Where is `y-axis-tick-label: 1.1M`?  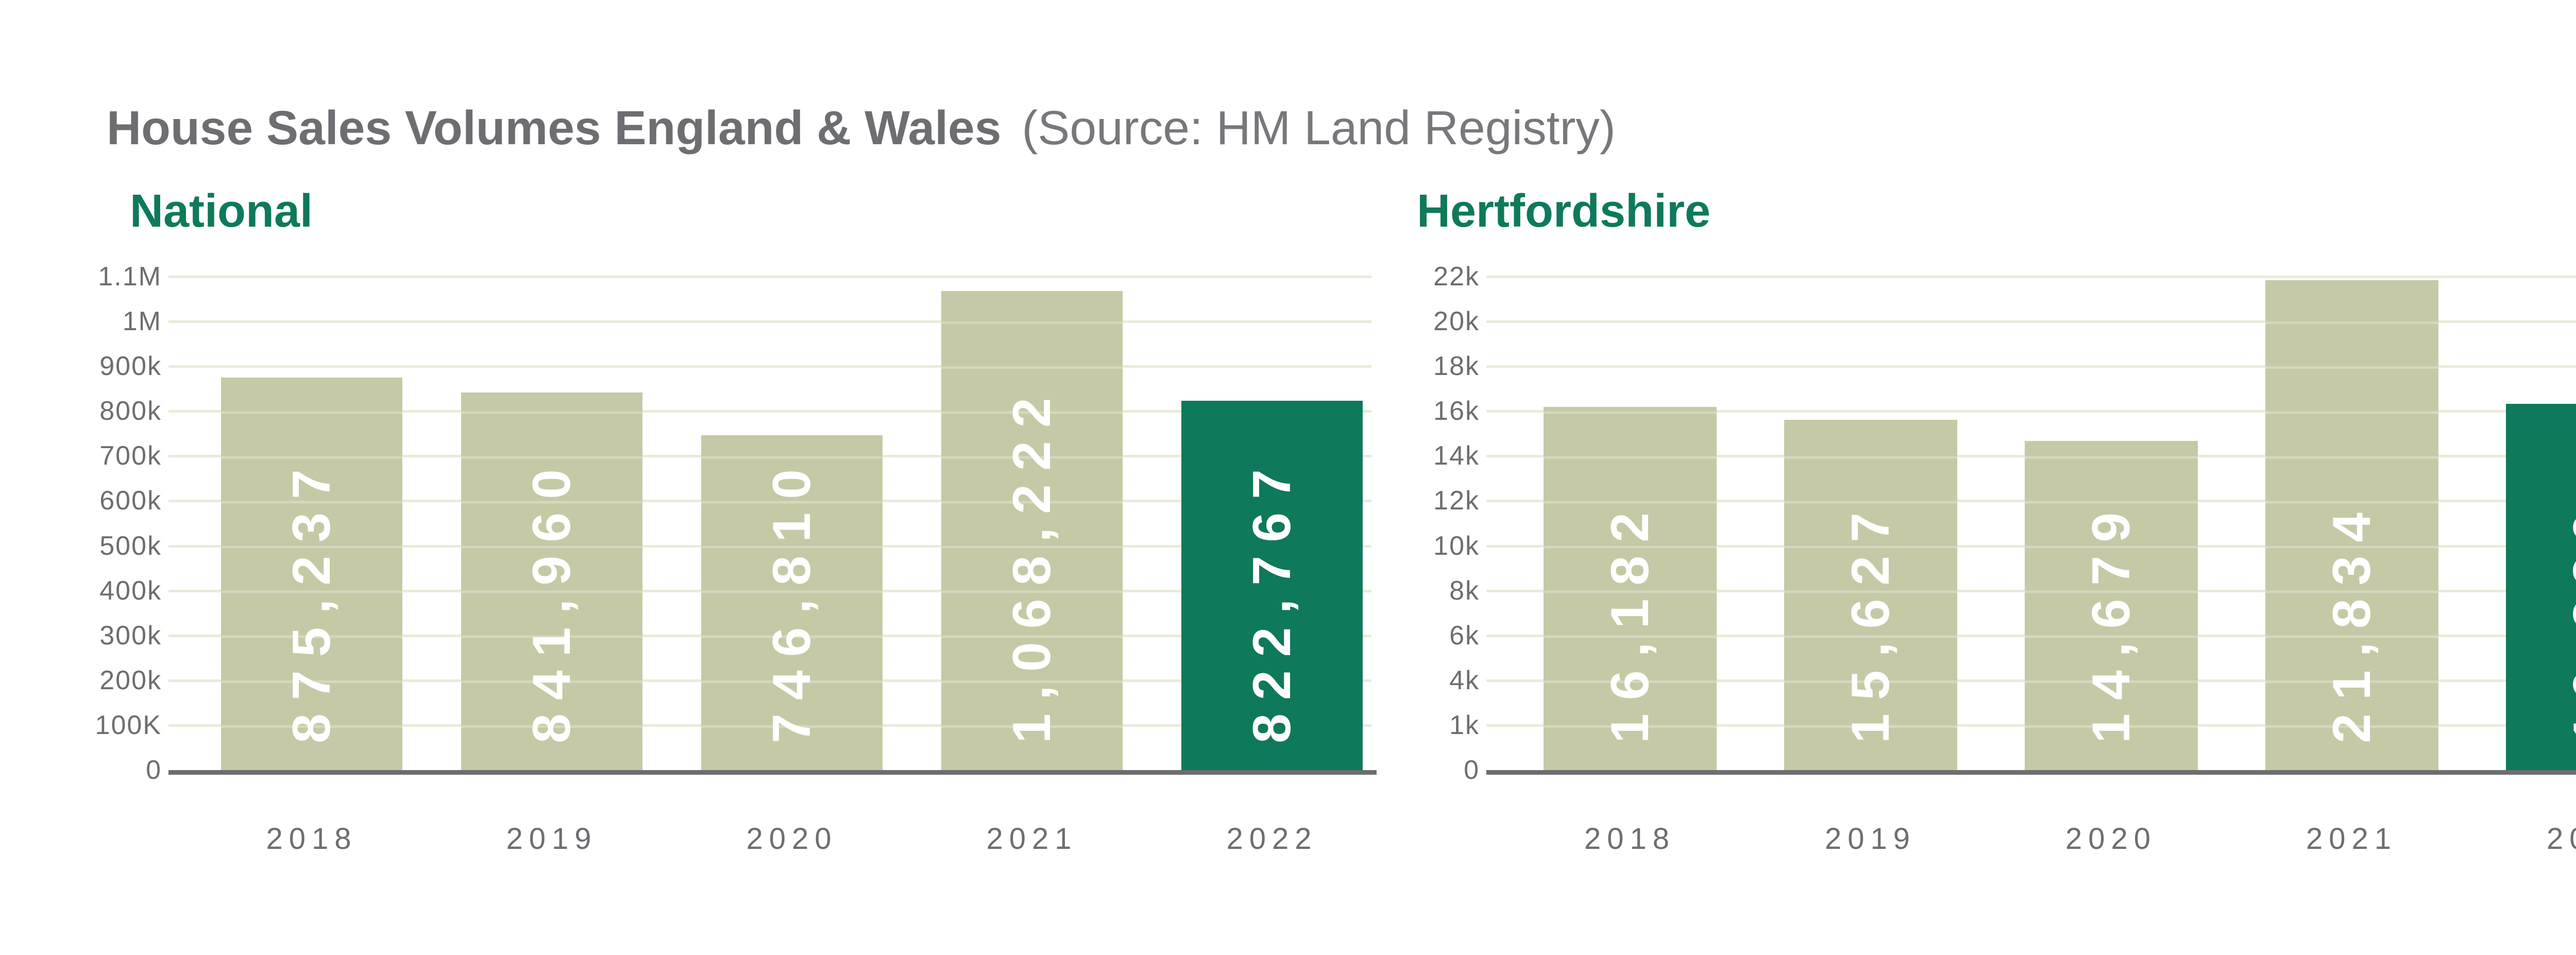 y-axis-tick-label: 1.1M is located at coordinates (130, 277).